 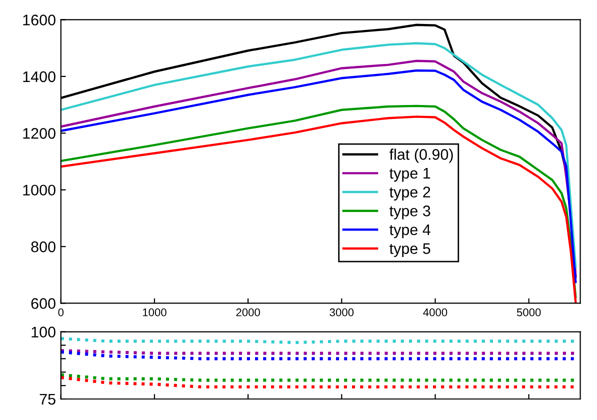 I want to click on legend-label: type 3, so click(x=410, y=213).